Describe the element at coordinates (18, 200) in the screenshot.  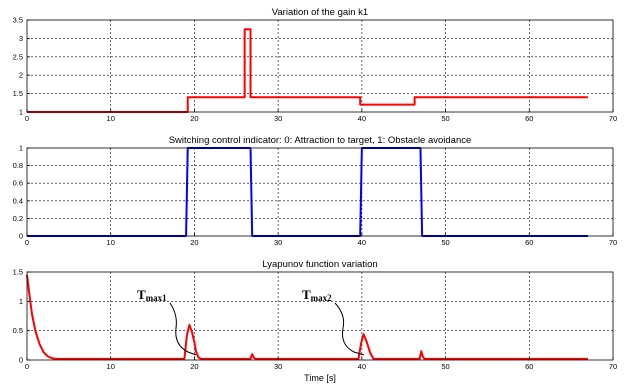
I see `y-tick-label: 0.4` at that location.